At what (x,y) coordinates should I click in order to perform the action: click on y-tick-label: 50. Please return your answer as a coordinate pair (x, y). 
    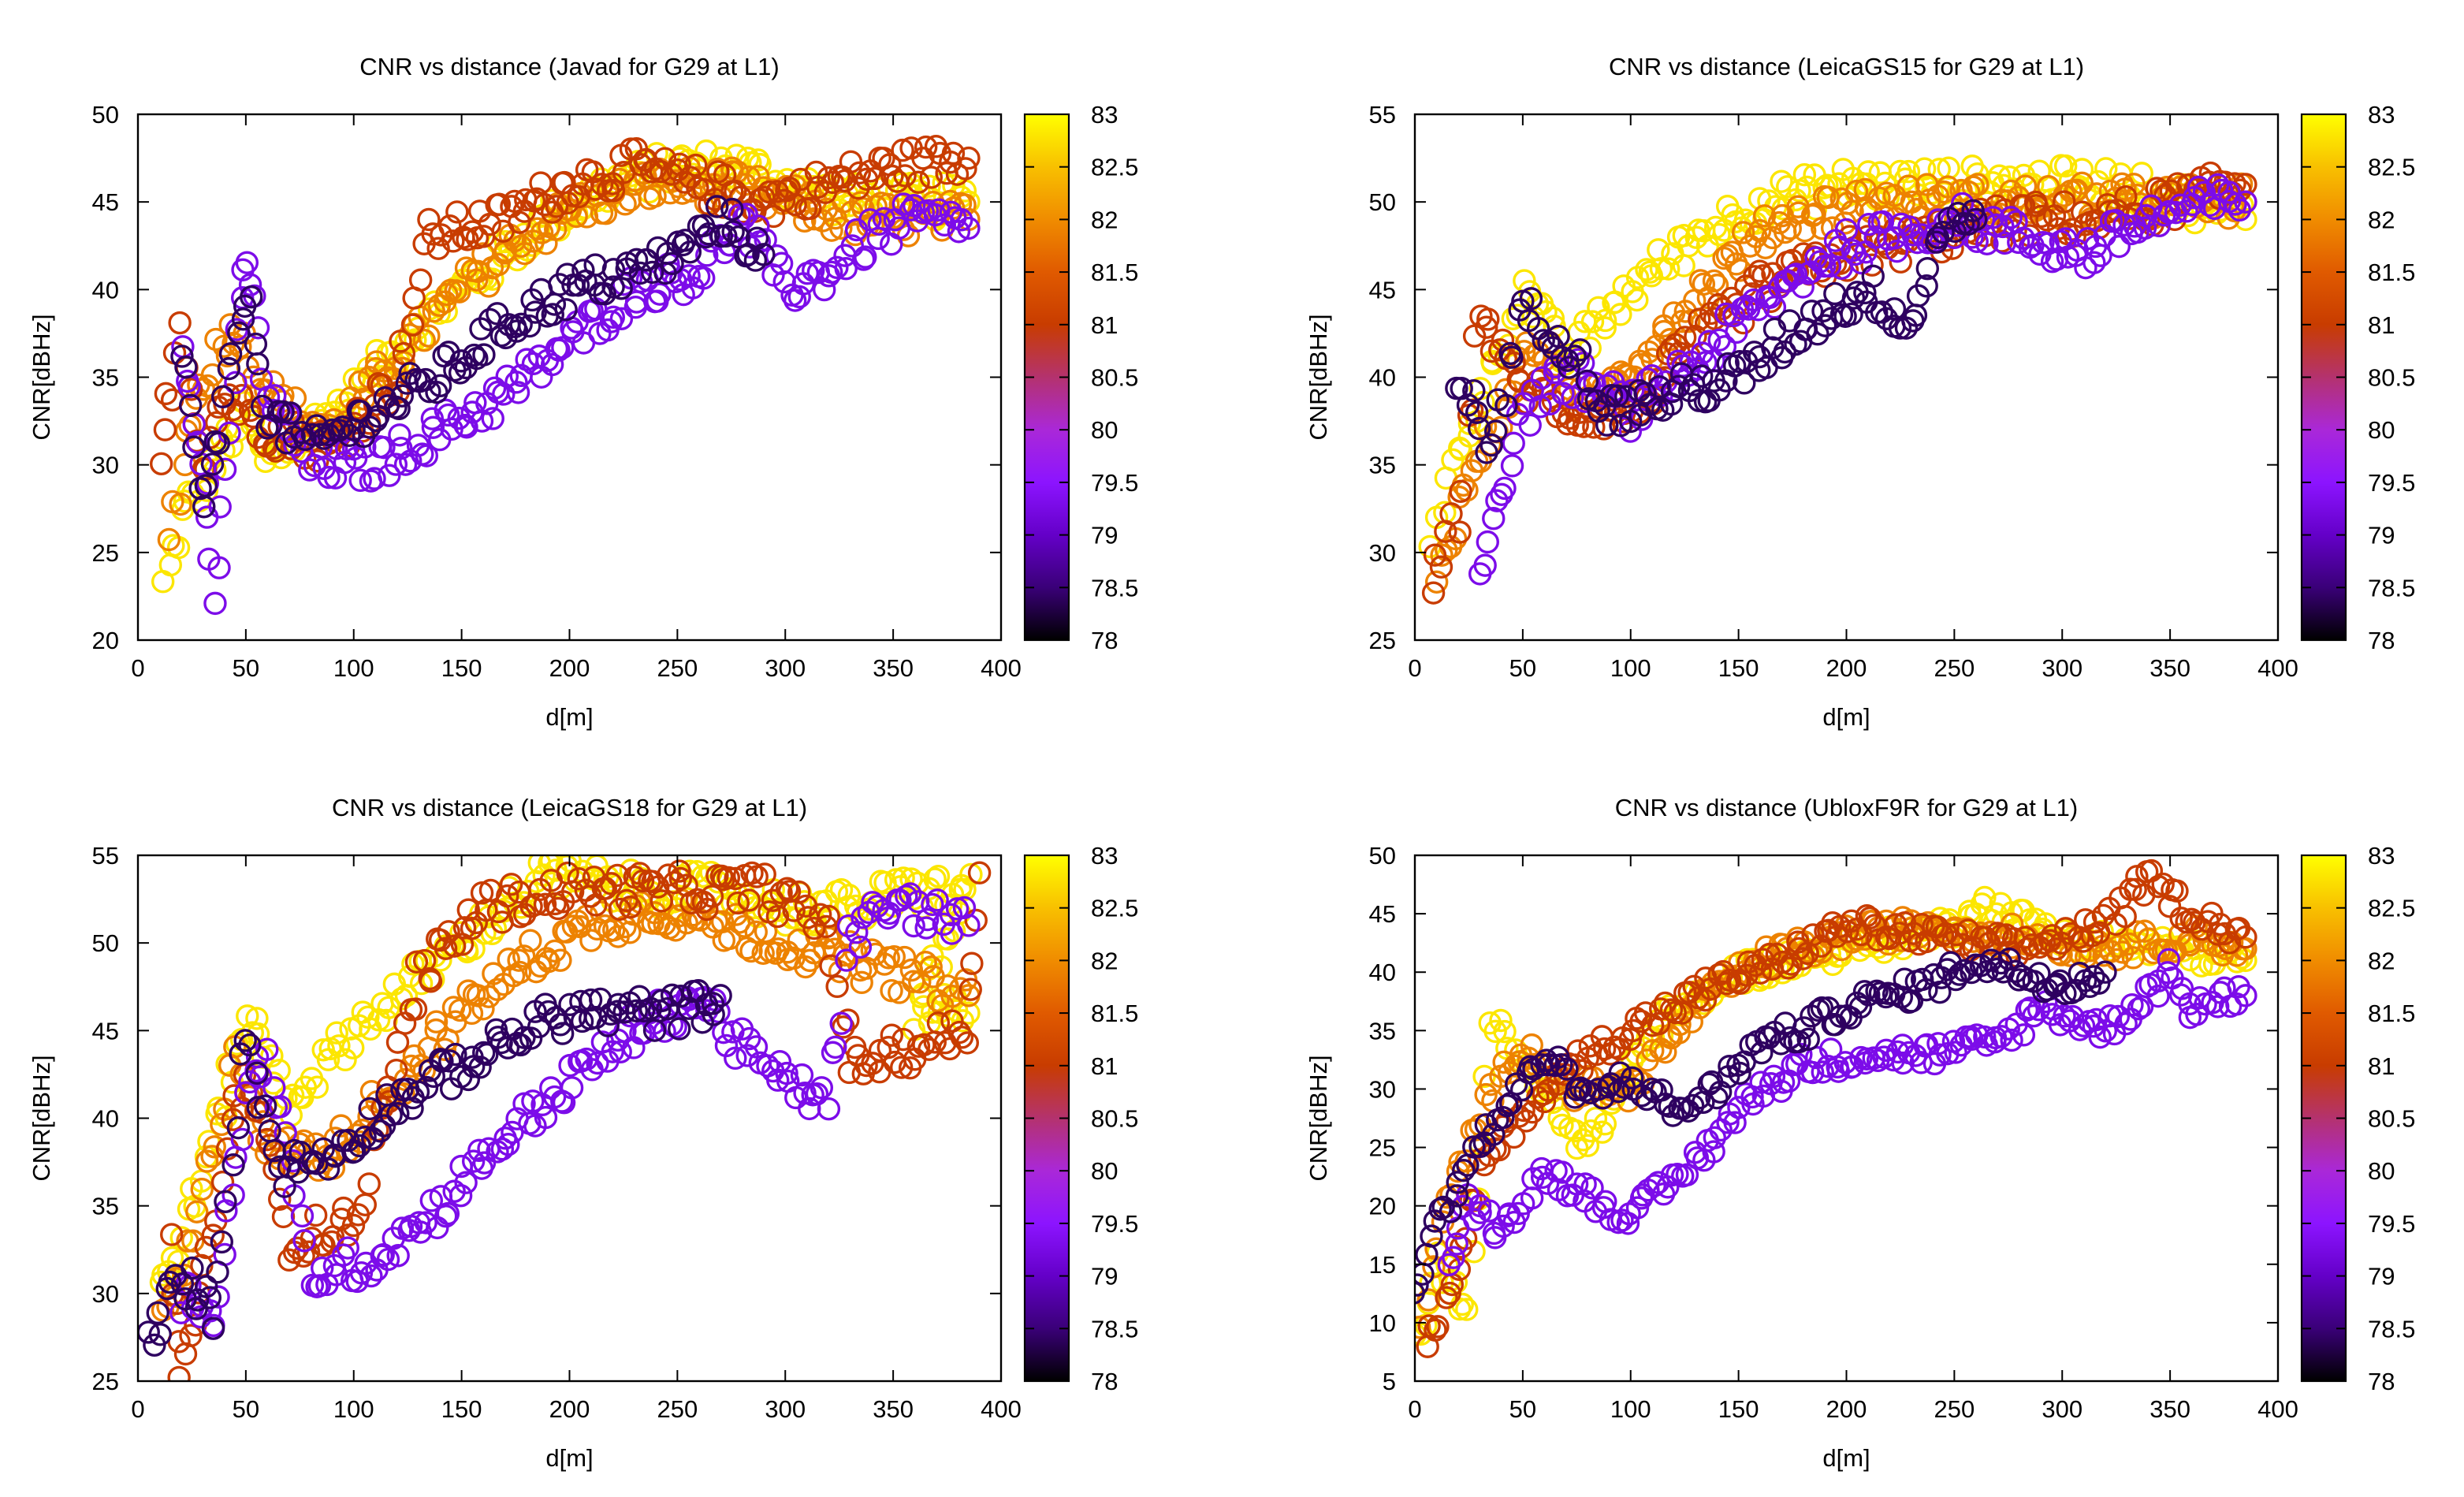
    Looking at the image, I should click on (106, 114).